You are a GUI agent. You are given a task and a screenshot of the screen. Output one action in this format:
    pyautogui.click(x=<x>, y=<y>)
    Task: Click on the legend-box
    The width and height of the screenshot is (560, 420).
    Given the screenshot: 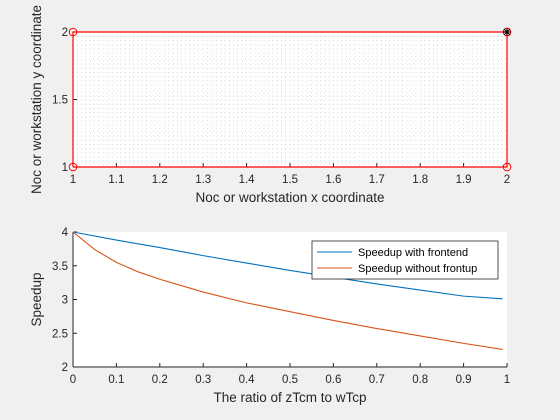 What is the action you would take?
    pyautogui.click(x=405, y=260)
    